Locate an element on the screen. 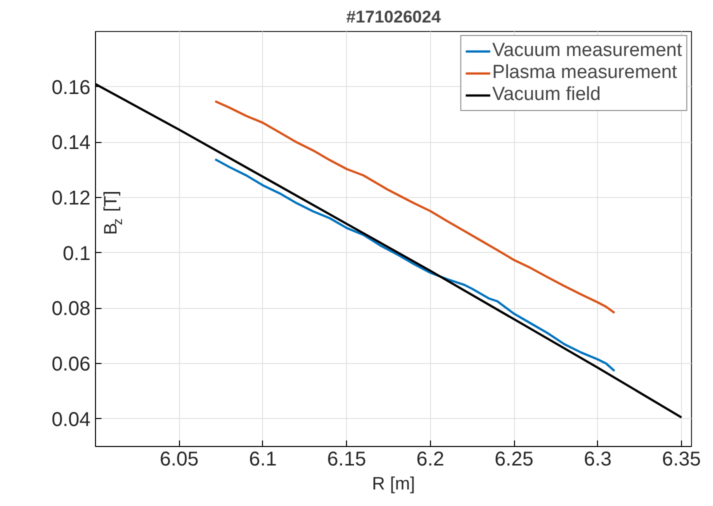 This screenshot has height=506, width=713. legend-label: Vacuum measurement is located at coordinates (587, 51).